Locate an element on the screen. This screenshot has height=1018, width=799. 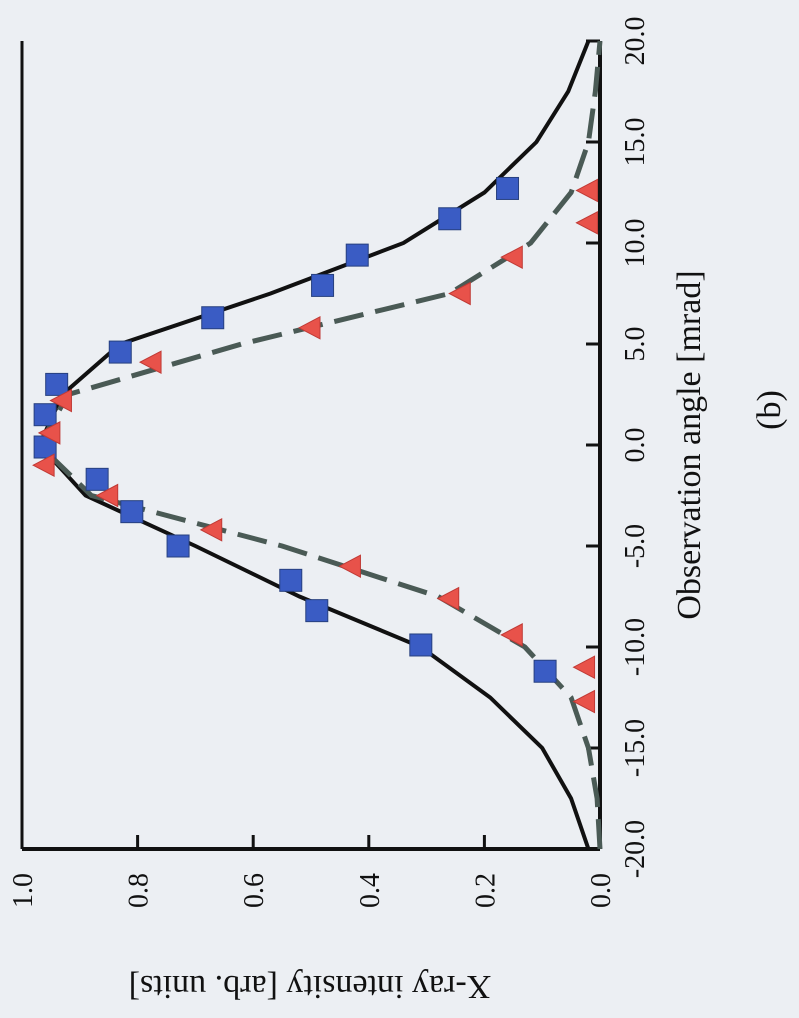
y-tick-label: 0.0 is located at coordinates (601, 890).